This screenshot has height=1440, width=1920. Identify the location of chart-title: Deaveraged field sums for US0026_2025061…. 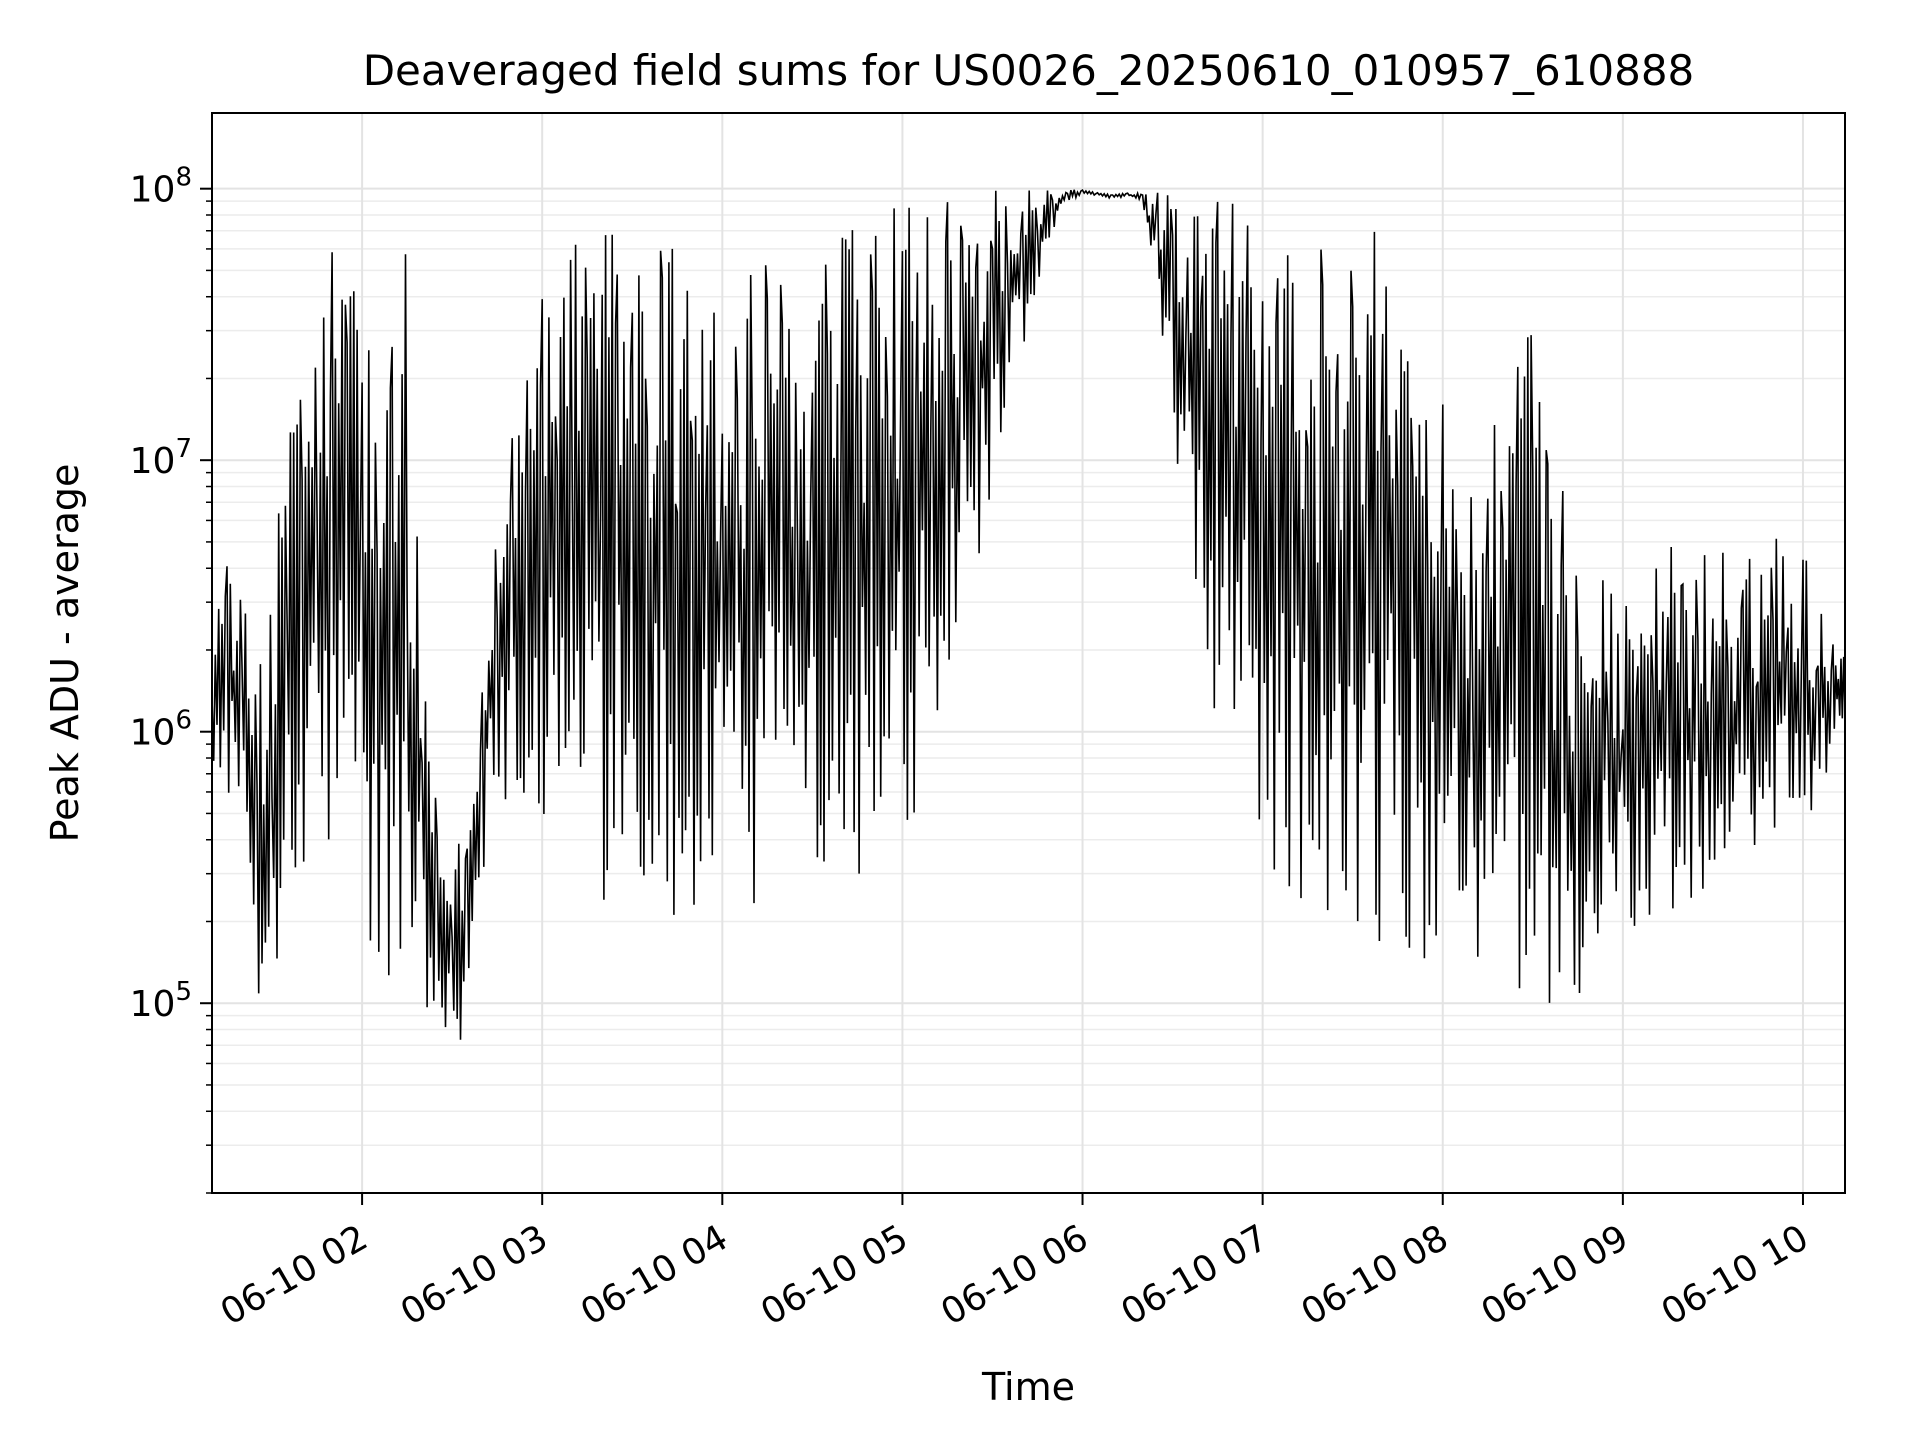
(1029, 70).